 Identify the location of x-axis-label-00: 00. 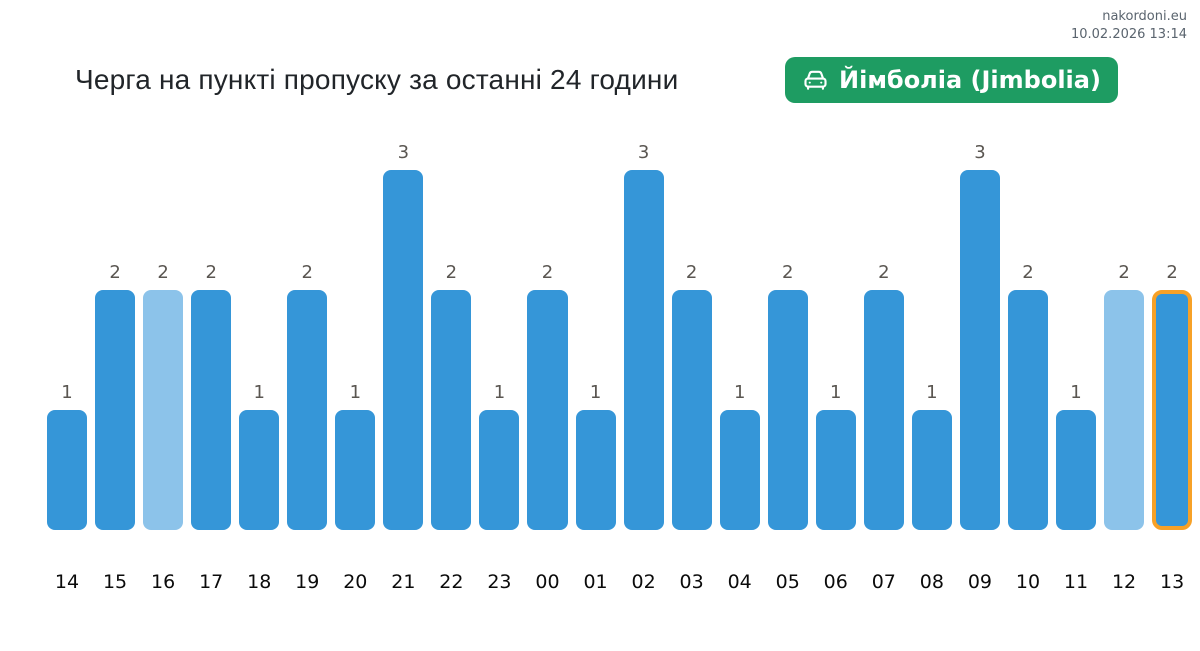
(547, 582).